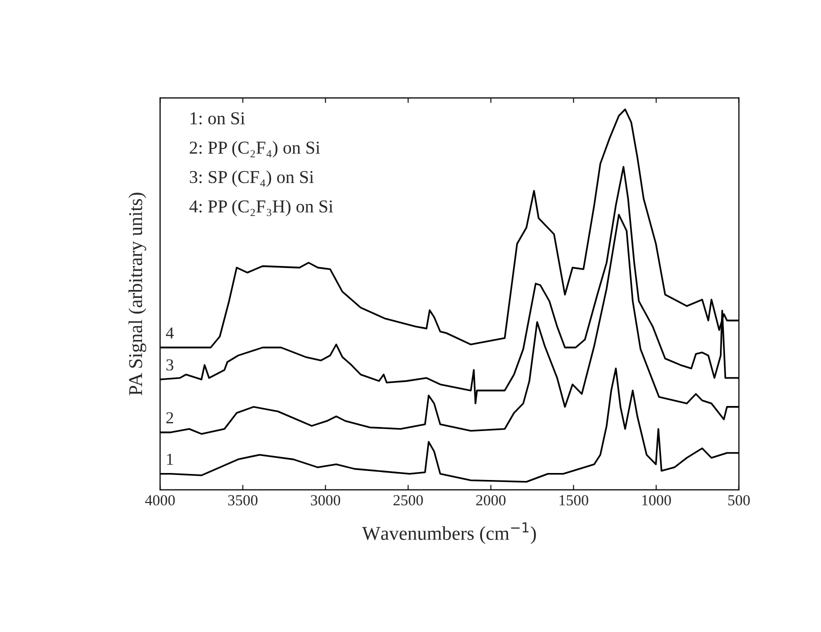  I want to click on annotation: 2: PP (C₂F₄) on Si, so click(255, 149).